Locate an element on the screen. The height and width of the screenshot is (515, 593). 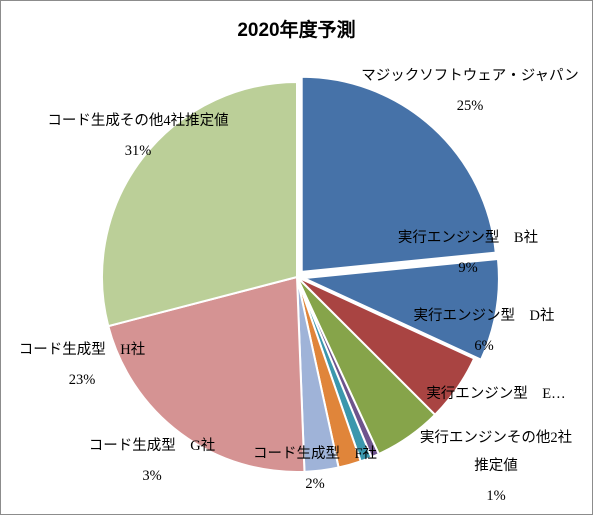
slice-value-codegen-other: 31% is located at coordinates (138, 151).